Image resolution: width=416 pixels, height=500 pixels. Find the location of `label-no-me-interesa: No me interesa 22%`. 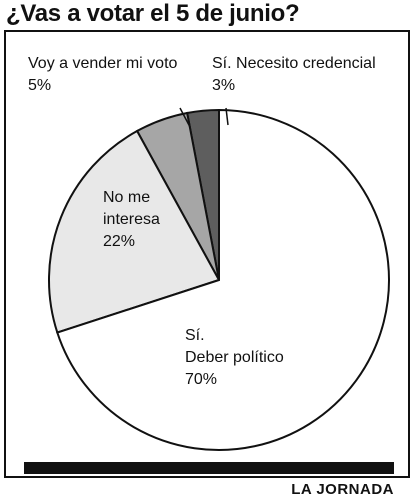

label-no-me-interesa: No me interesa 22% is located at coordinates (131, 219).